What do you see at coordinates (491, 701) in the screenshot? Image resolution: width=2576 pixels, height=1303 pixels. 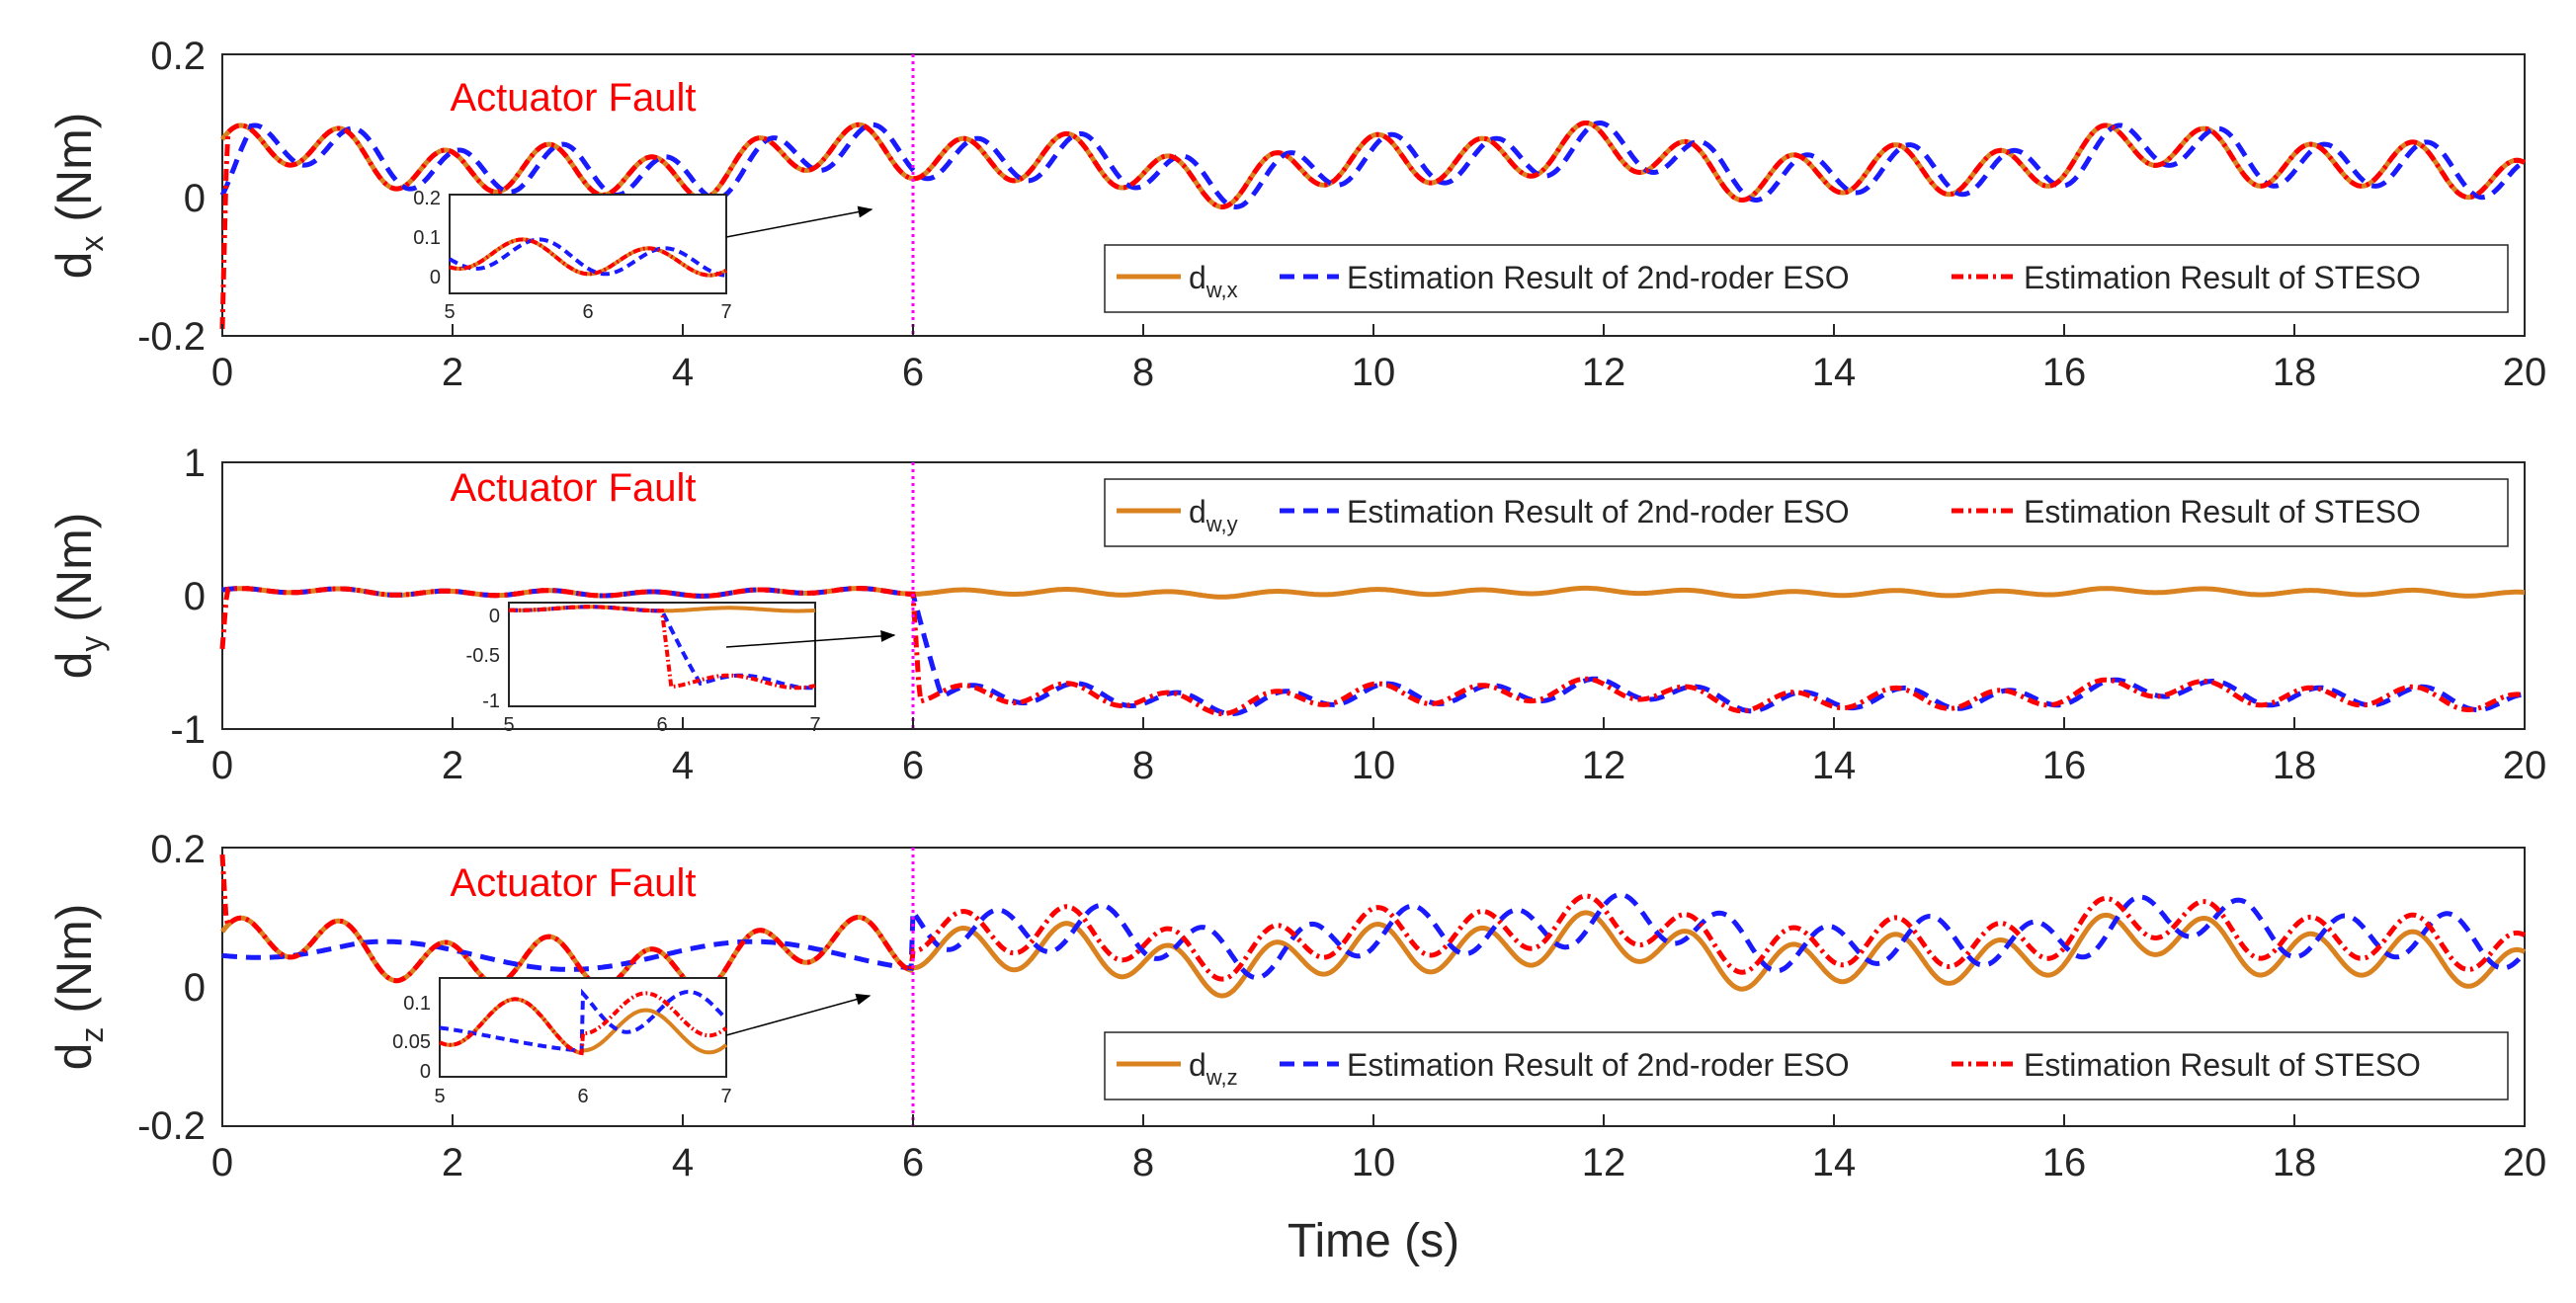 I see `inset-y-tick-label: -1` at bounding box center [491, 701].